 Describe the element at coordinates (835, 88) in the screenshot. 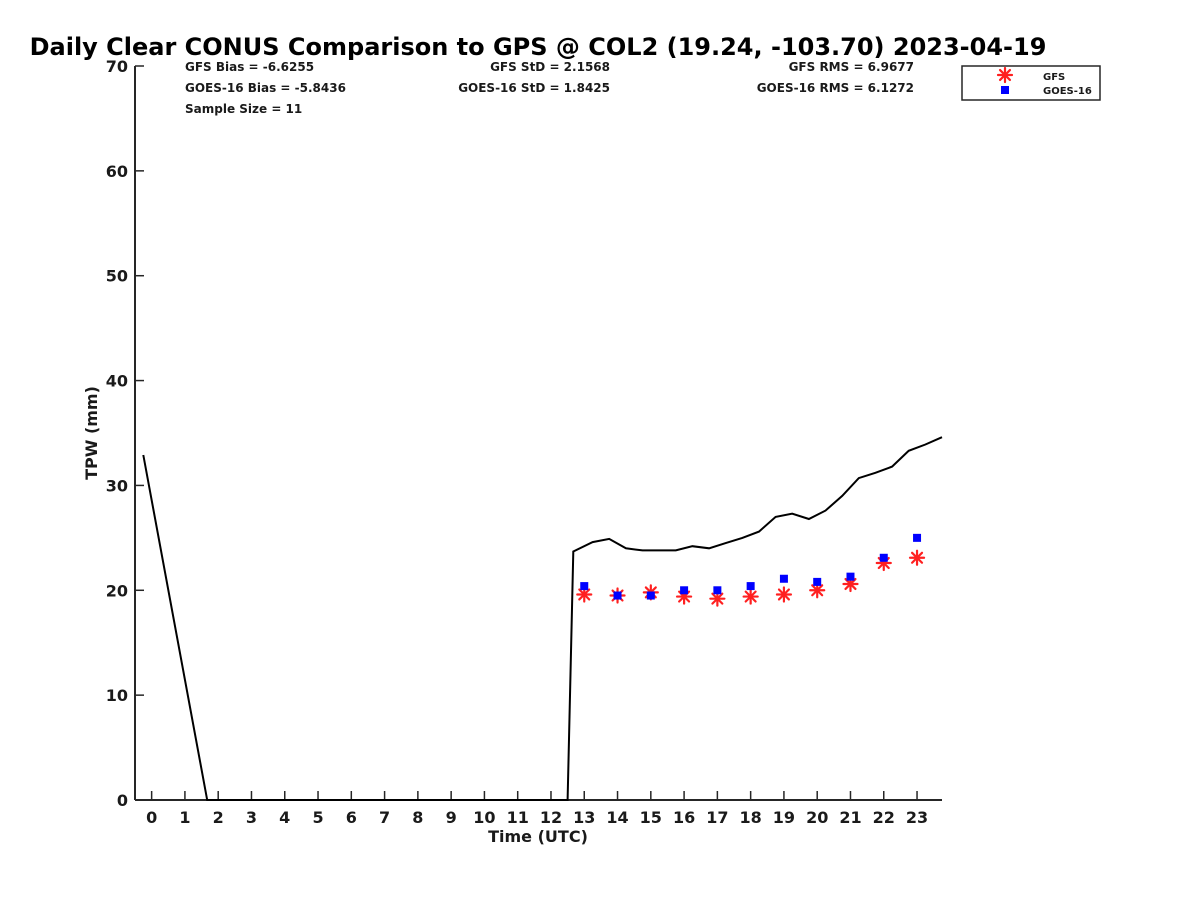

I see `goes-rms-stat: GOES-16 RMS = 6.1272` at that location.